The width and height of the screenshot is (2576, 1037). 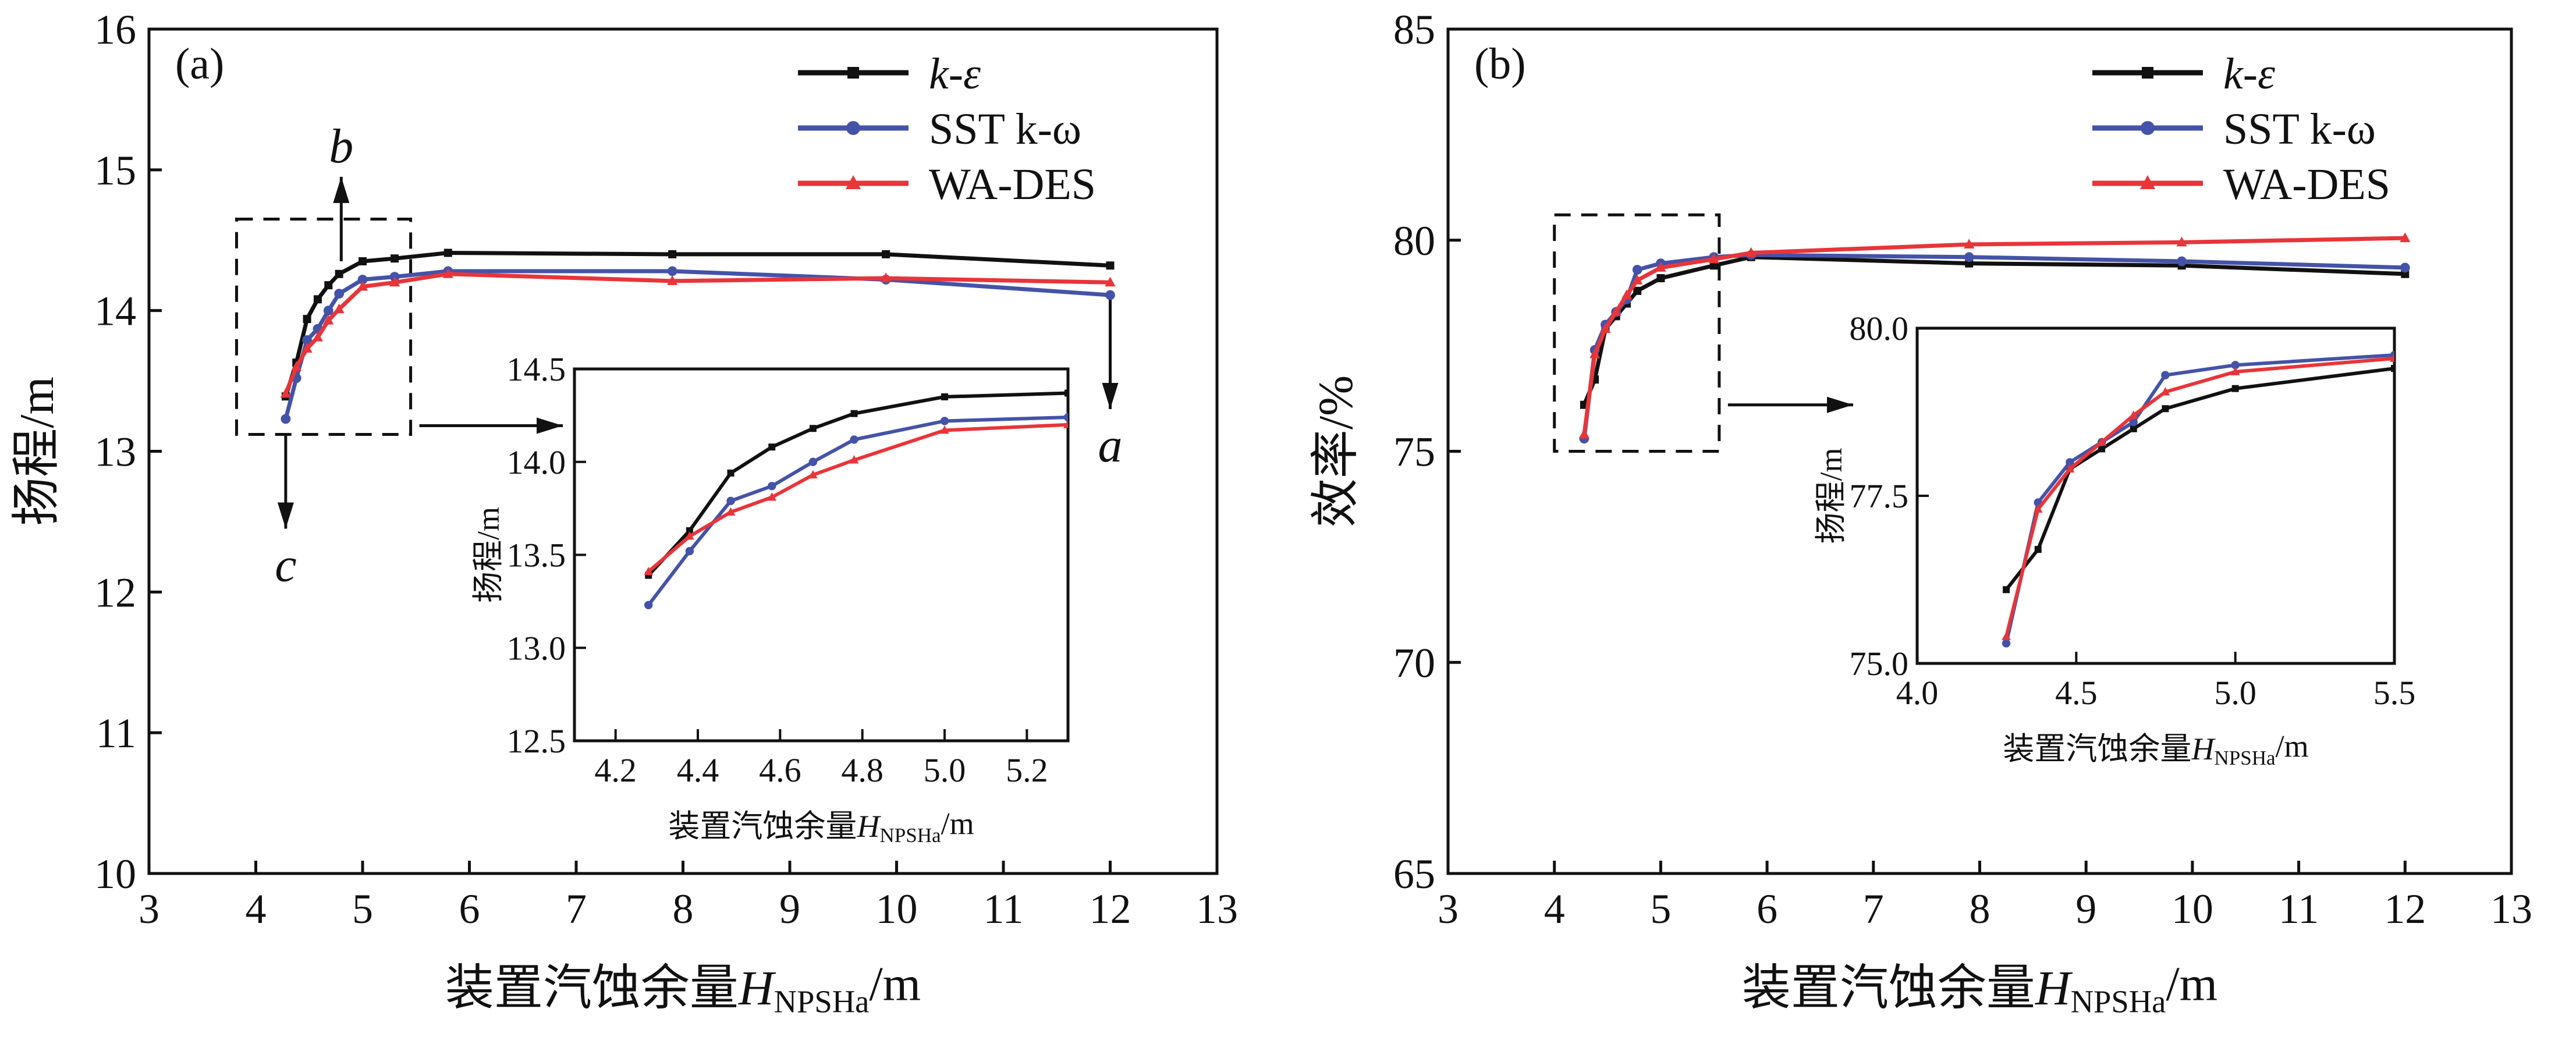 I want to click on y-tick-label: 75, so click(x=1414, y=452).